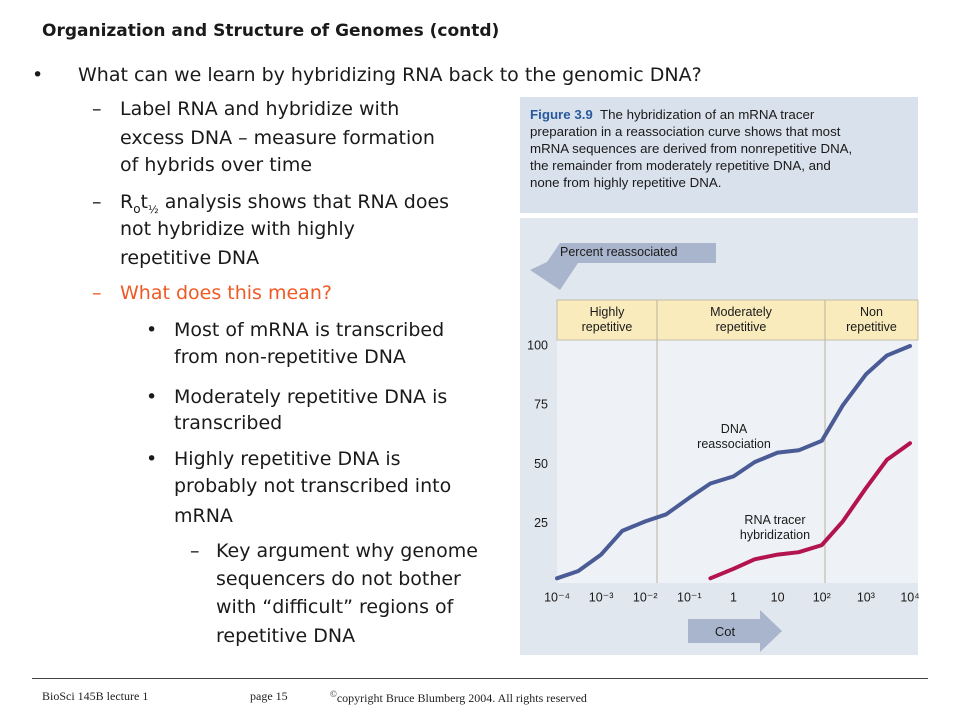  Describe the element at coordinates (557, 597) in the screenshot. I see `x-tick-label: 10⁻⁴` at that location.